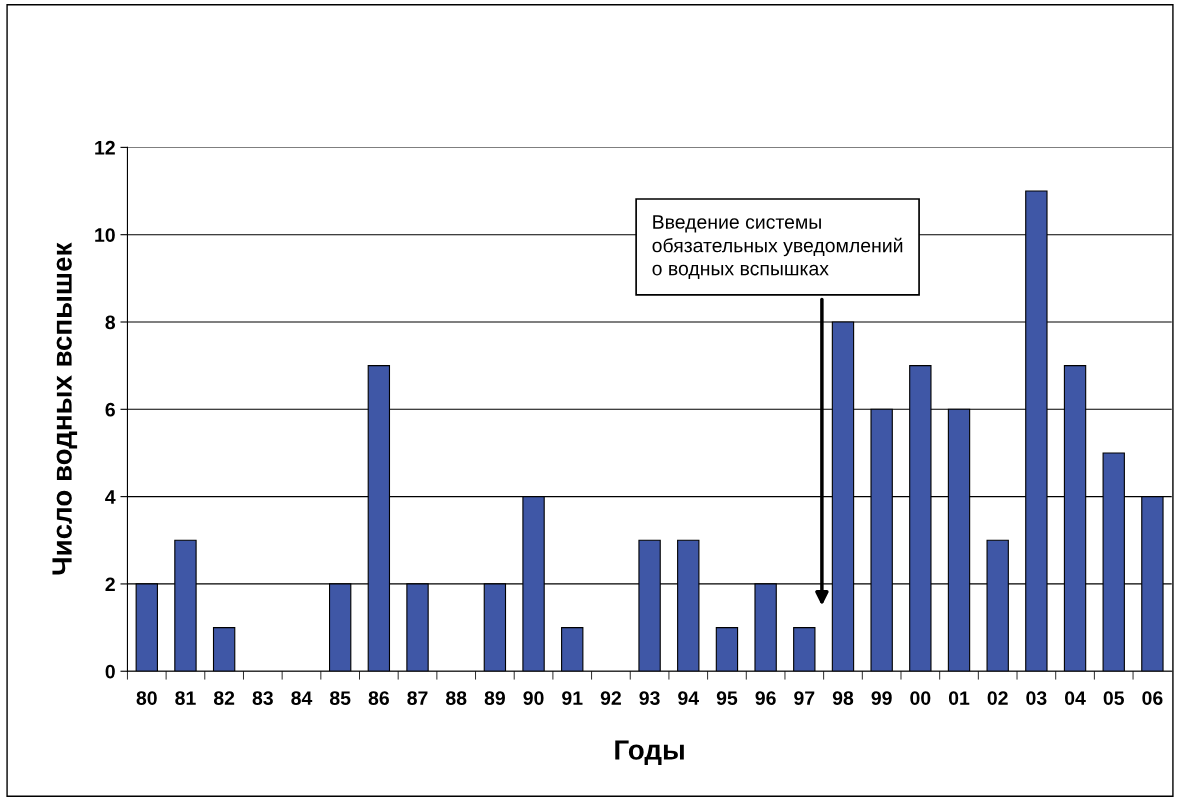  What do you see at coordinates (494, 698) in the screenshot?
I see `x-tick-label: 89` at bounding box center [494, 698].